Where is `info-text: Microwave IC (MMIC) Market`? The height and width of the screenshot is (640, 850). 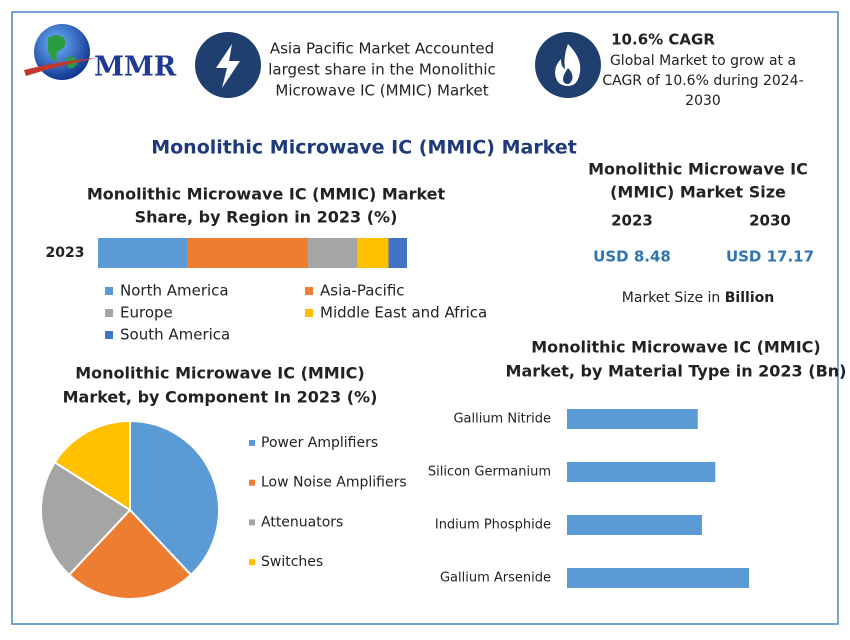 info-text: Microwave IC (MMIC) Market is located at coordinates (381, 91).